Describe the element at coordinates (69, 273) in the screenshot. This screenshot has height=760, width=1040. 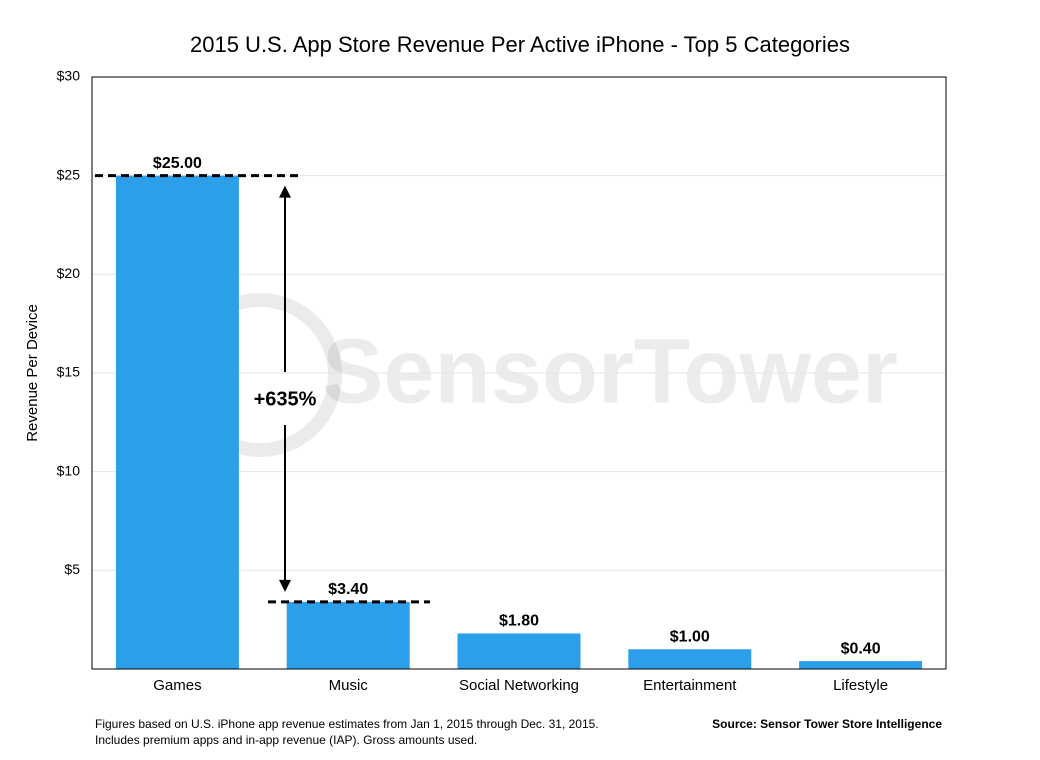
I see `y-tick-label: $20` at that location.